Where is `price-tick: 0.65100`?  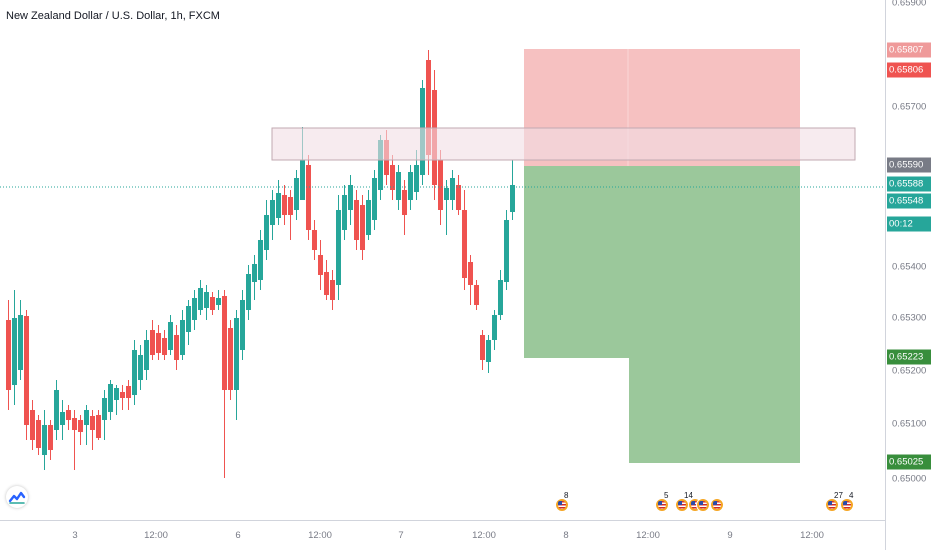
price-tick: 0.65100 is located at coordinates (909, 424).